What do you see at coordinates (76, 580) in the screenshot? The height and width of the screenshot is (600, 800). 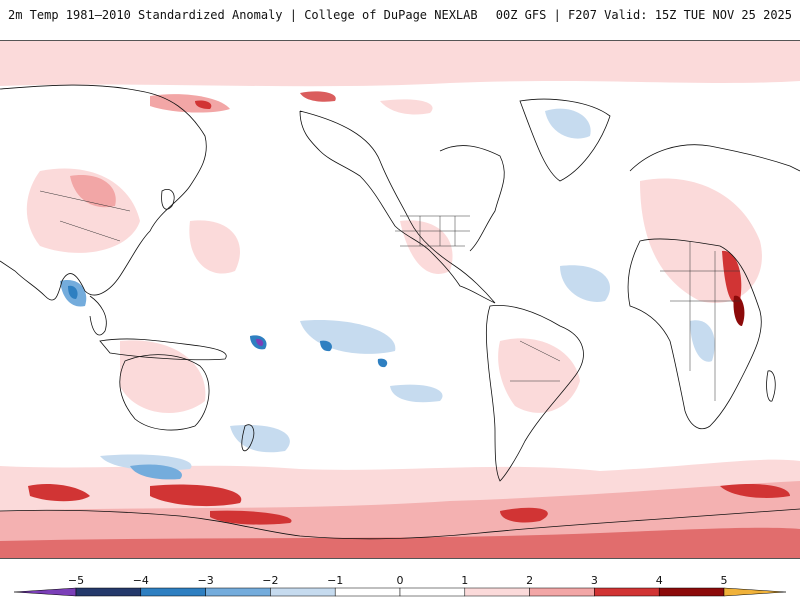 I see `colorbar-tick-label: −5` at bounding box center [76, 580].